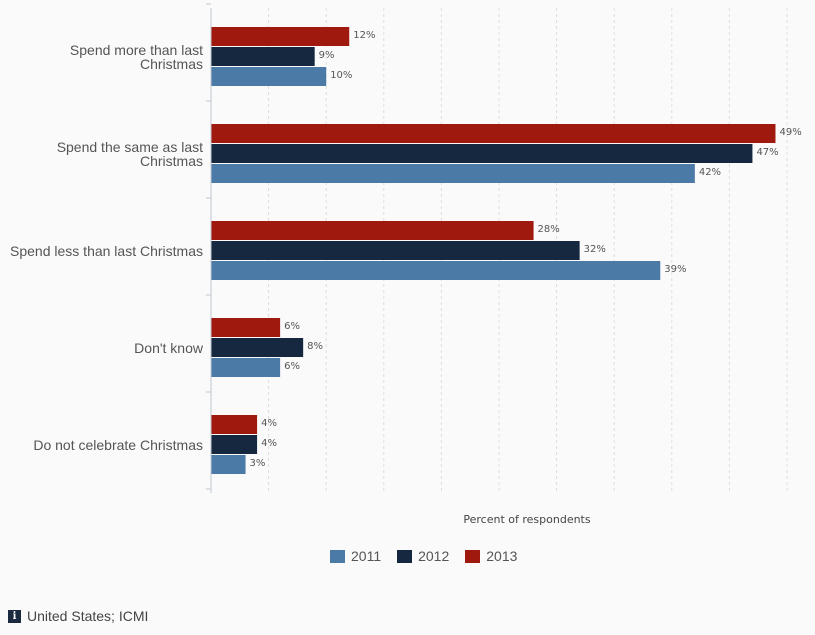 The height and width of the screenshot is (635, 815). Describe the element at coordinates (364, 35) in the screenshot. I see `data-label-2013-0: 12%` at that location.